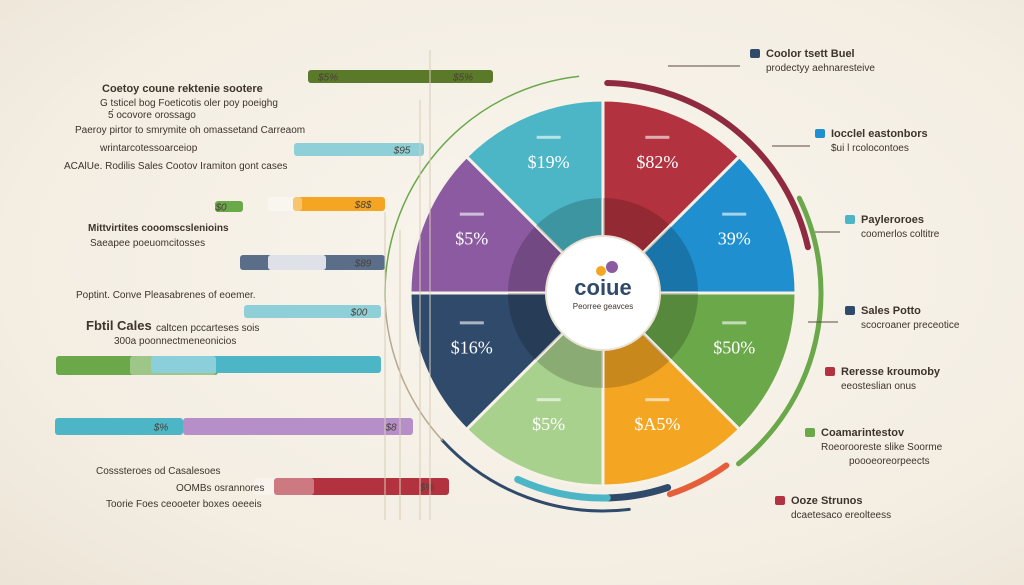 This screenshot has width=1024, height=585. Describe the element at coordinates (482, 189) in the screenshot. I see `ring-arc-thin-left` at that location.